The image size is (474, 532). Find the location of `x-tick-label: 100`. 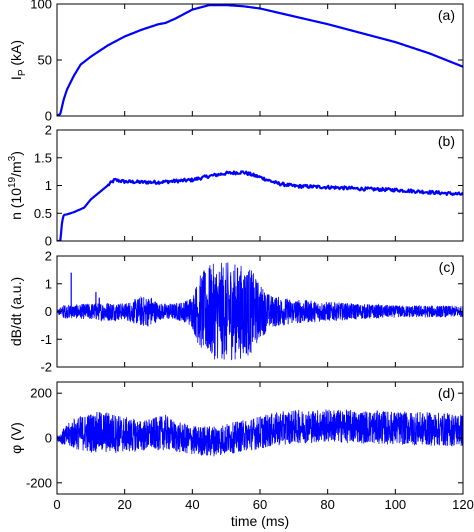

x-tick-label: 100 is located at coordinates (395, 504).